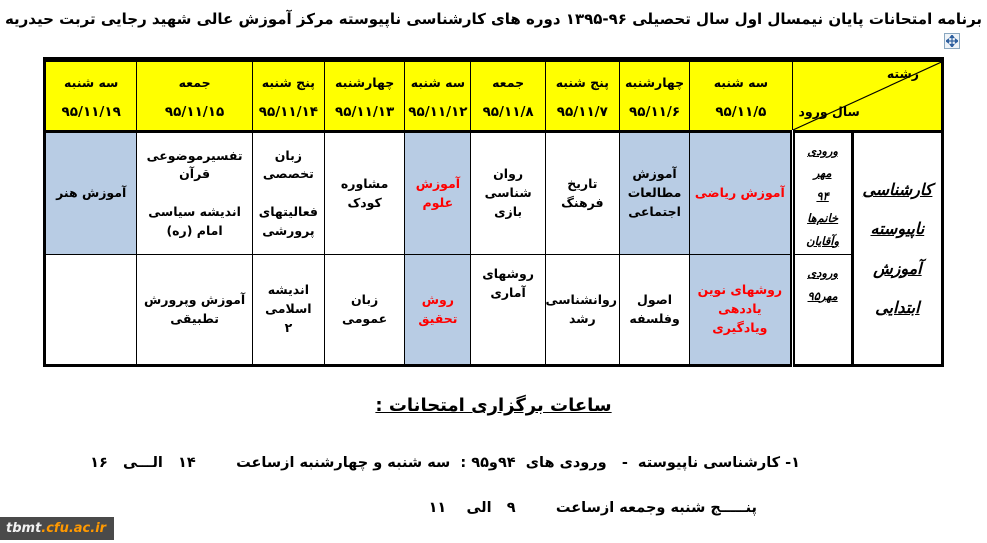 The image size is (987, 543). Describe the element at coordinates (654, 193) in the screenshot. I see `course-cell: آموزش مطالعات اجتماعی` at that location.